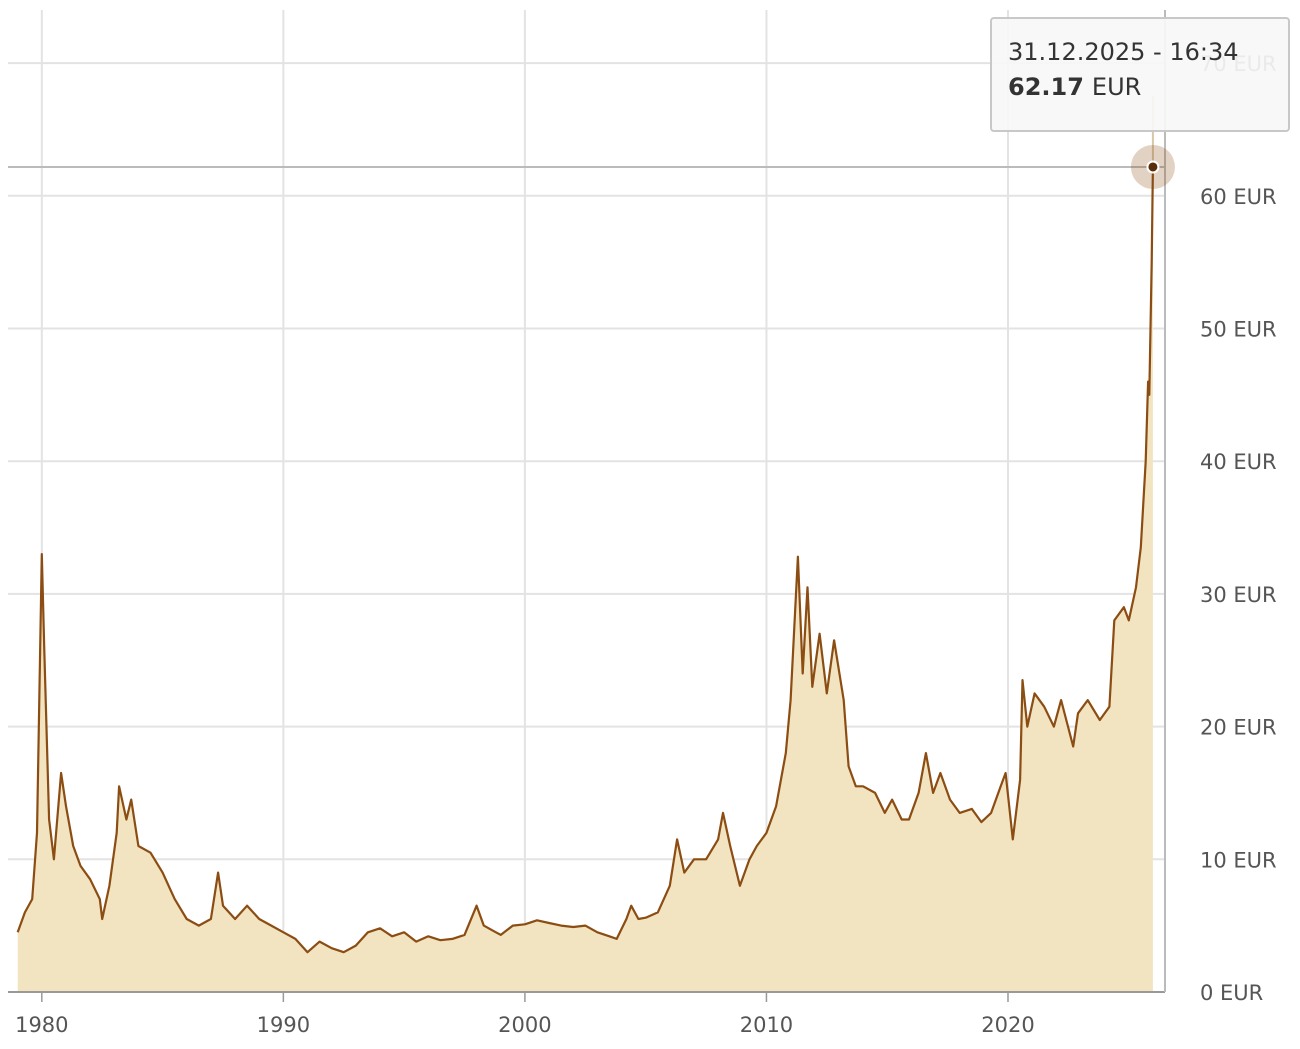 This screenshot has width=1300, height=1049. What do you see at coordinates (1231, 993) in the screenshot?
I see `y-tick-label: 0 EUR` at bounding box center [1231, 993].